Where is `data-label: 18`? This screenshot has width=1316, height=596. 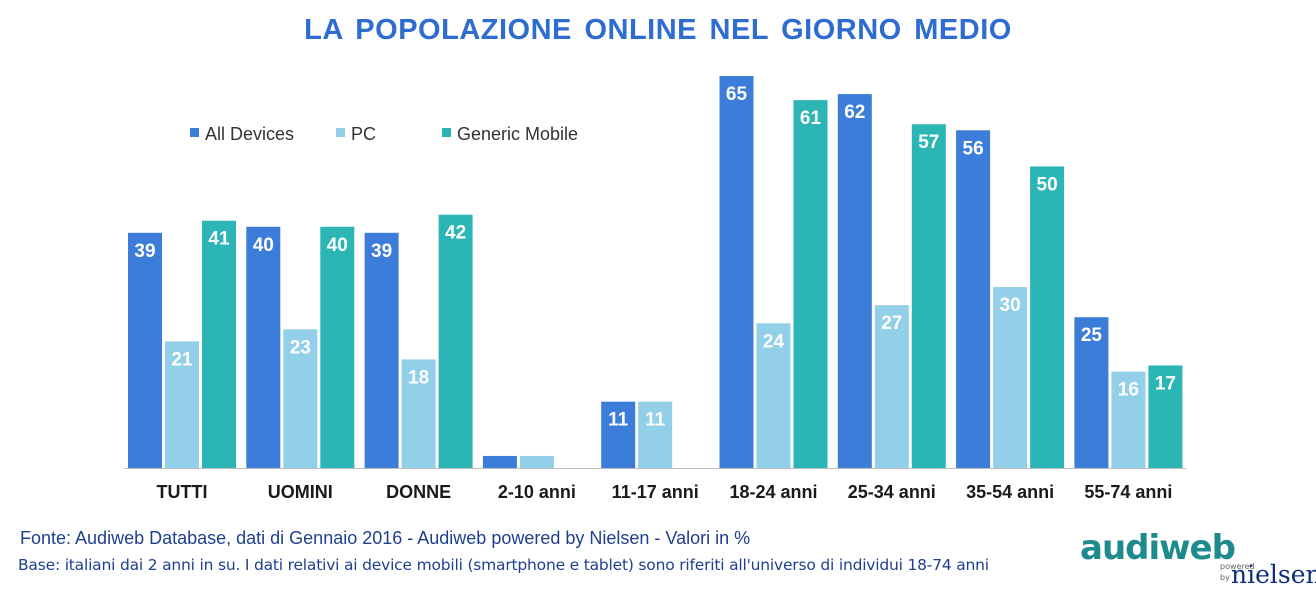
data-label: 18 is located at coordinates (418, 377).